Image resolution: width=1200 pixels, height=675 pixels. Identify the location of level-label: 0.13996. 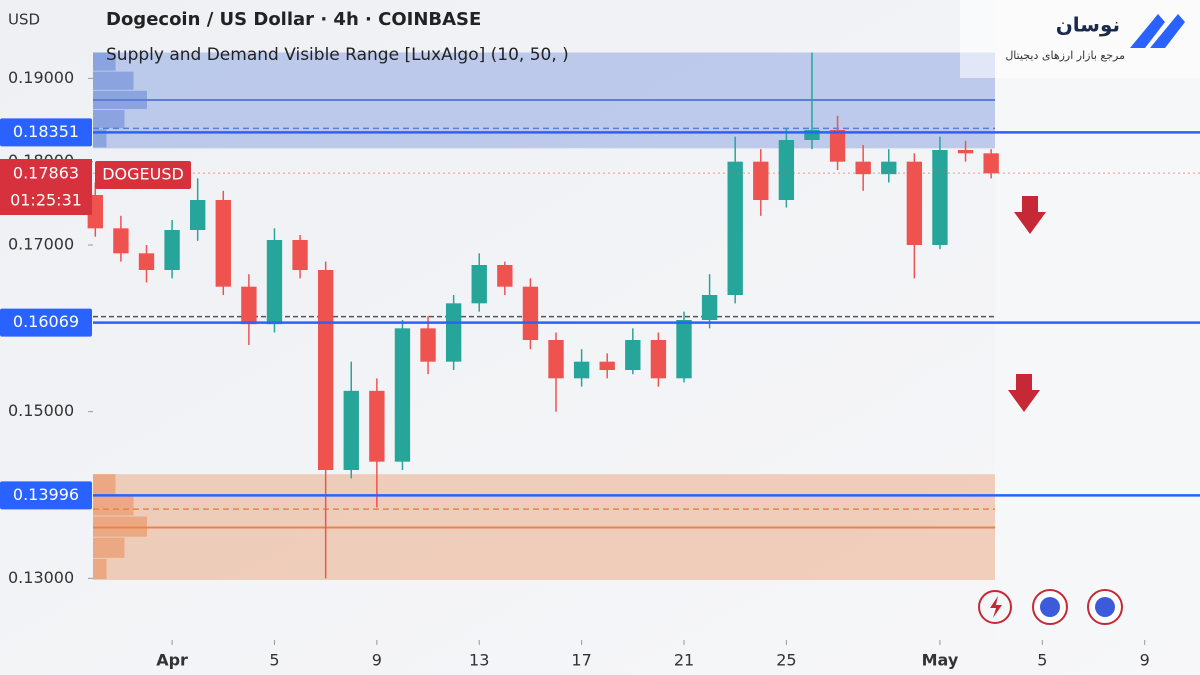
(46, 494).